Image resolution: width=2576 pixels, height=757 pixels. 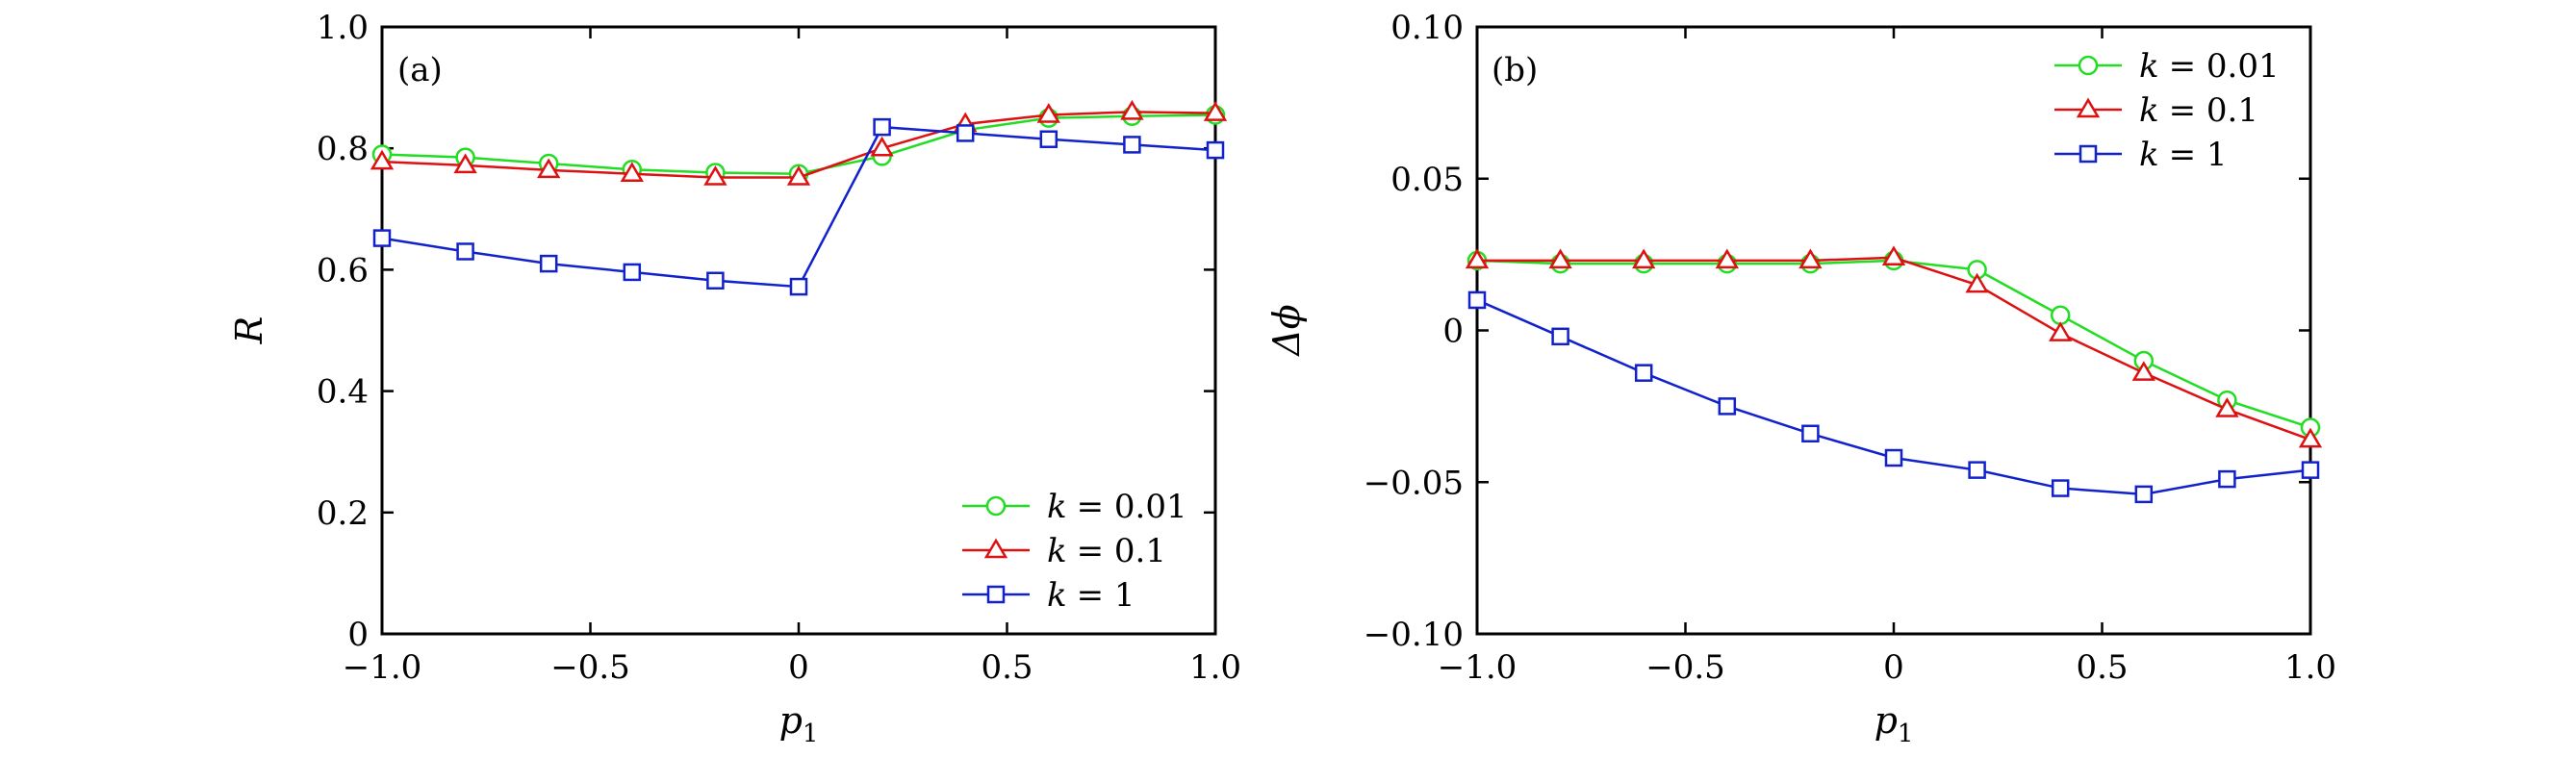 I want to click on y-axis-label: R, so click(x=249, y=330).